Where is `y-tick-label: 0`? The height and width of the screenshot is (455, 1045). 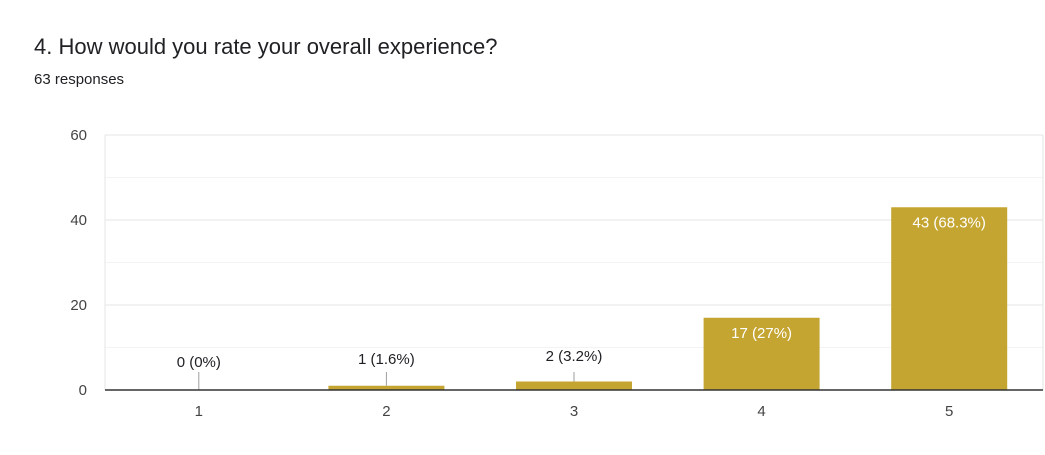 y-tick-label: 0 is located at coordinates (83, 390).